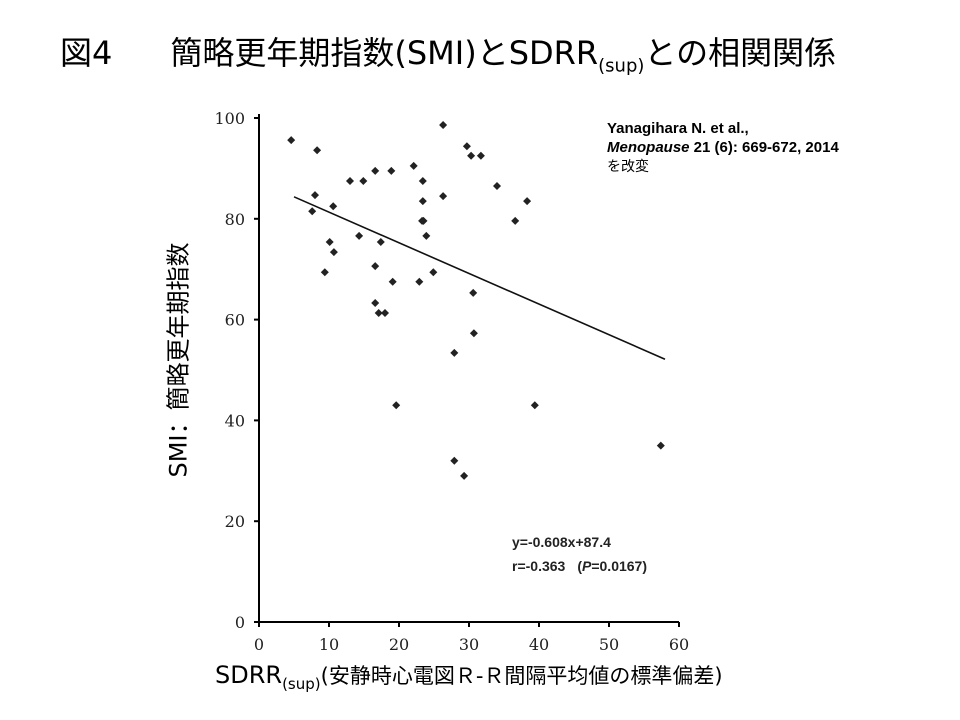 The height and width of the screenshot is (720, 960). What do you see at coordinates (178, 360) in the screenshot?
I see `y-axis-label: SMI：簡略更年期指数` at bounding box center [178, 360].